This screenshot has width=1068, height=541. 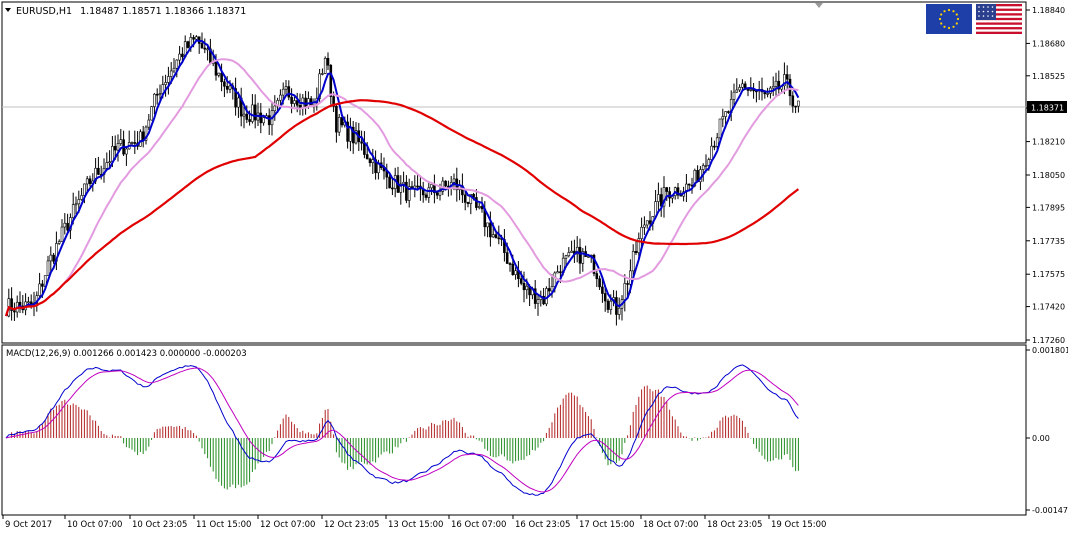 I want to click on macd-tick-label: 0.001801, so click(x=1050, y=350).